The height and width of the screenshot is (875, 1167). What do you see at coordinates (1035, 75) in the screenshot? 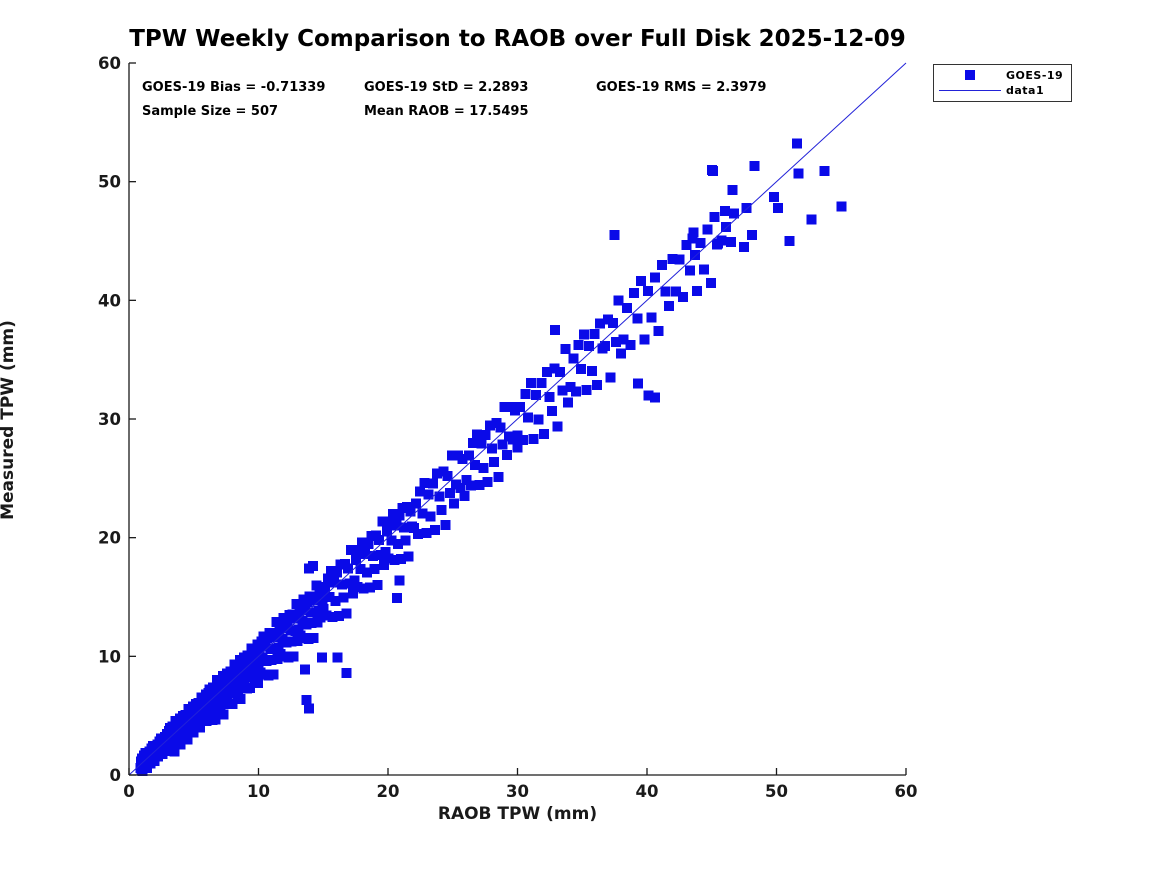
I see `legend-item-label: GOES-19` at bounding box center [1035, 75].